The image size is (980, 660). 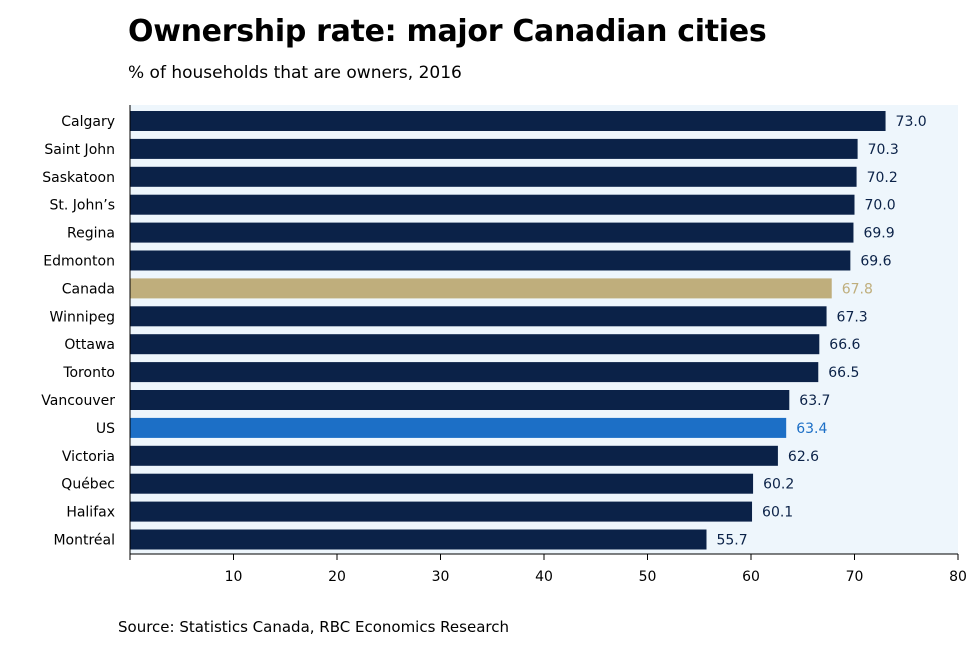 What do you see at coordinates (88, 373) in the screenshot?
I see `category-label-toronto: Toronto` at bounding box center [88, 373].